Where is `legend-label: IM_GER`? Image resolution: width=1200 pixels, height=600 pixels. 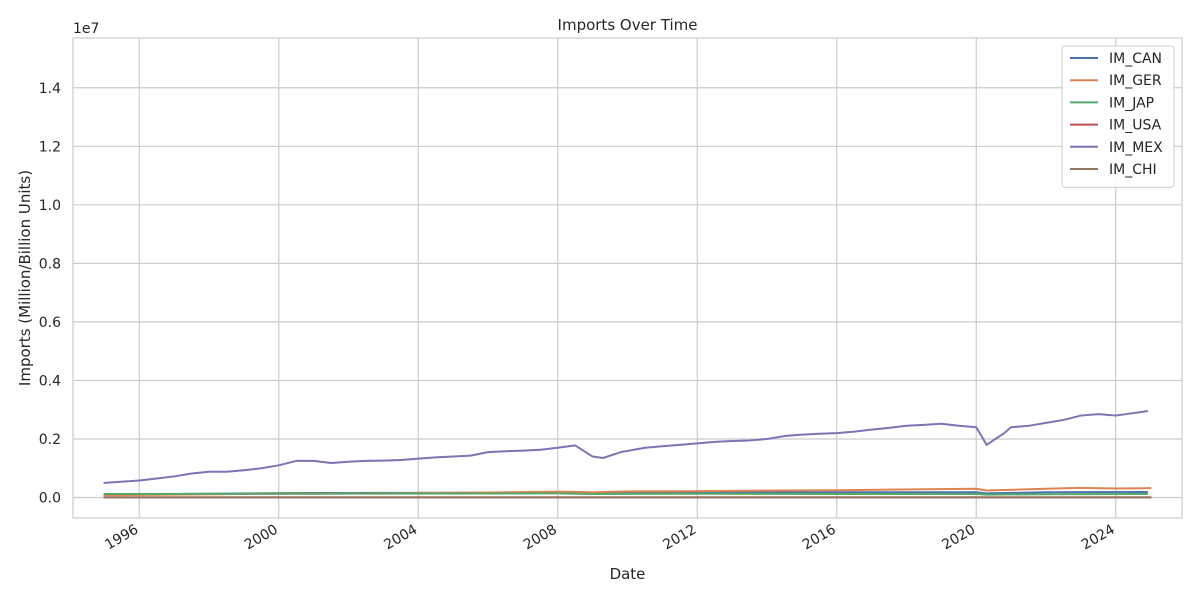
legend-label: IM_GER is located at coordinates (1135, 81).